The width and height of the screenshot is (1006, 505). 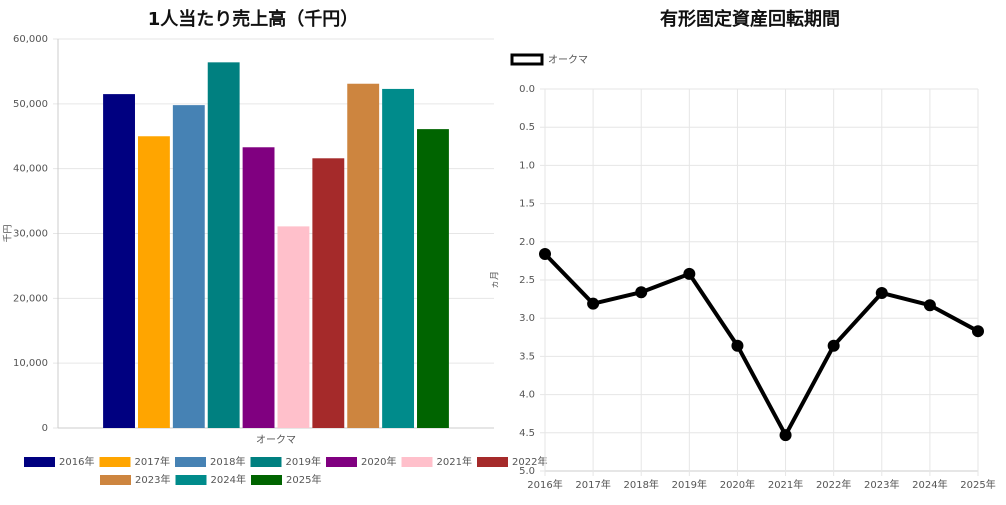 I want to click on y-tick-label: 40,000, so click(x=30, y=169).